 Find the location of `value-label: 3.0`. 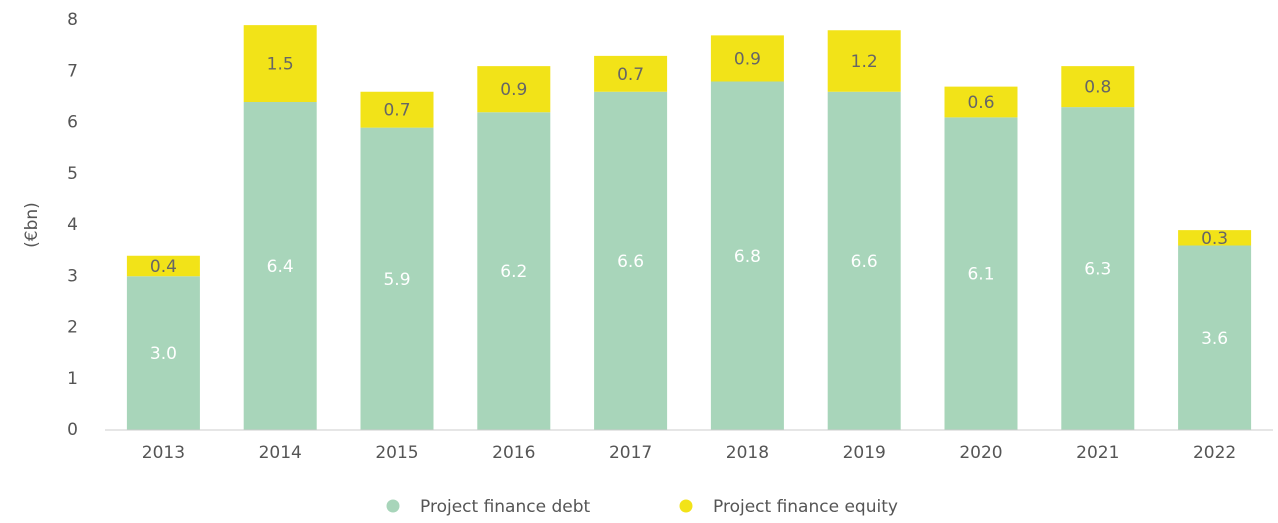

value-label: 3.0 is located at coordinates (163, 354).